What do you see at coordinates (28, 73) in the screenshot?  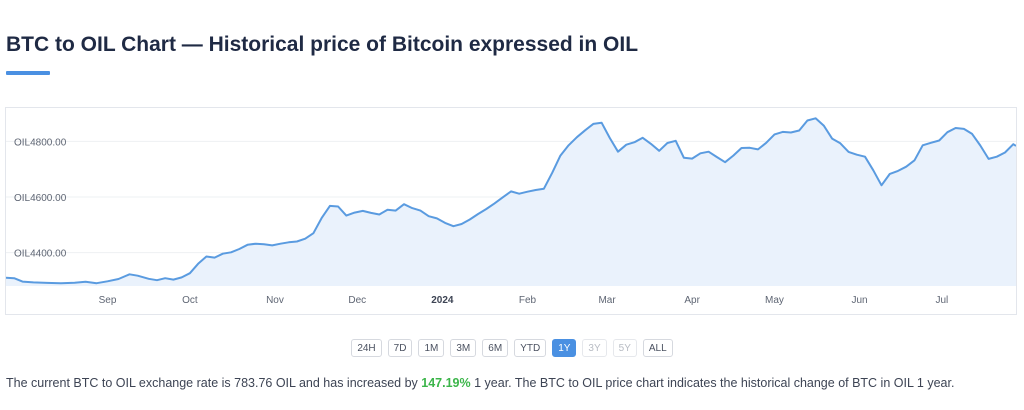 I see `title-underline` at bounding box center [28, 73].